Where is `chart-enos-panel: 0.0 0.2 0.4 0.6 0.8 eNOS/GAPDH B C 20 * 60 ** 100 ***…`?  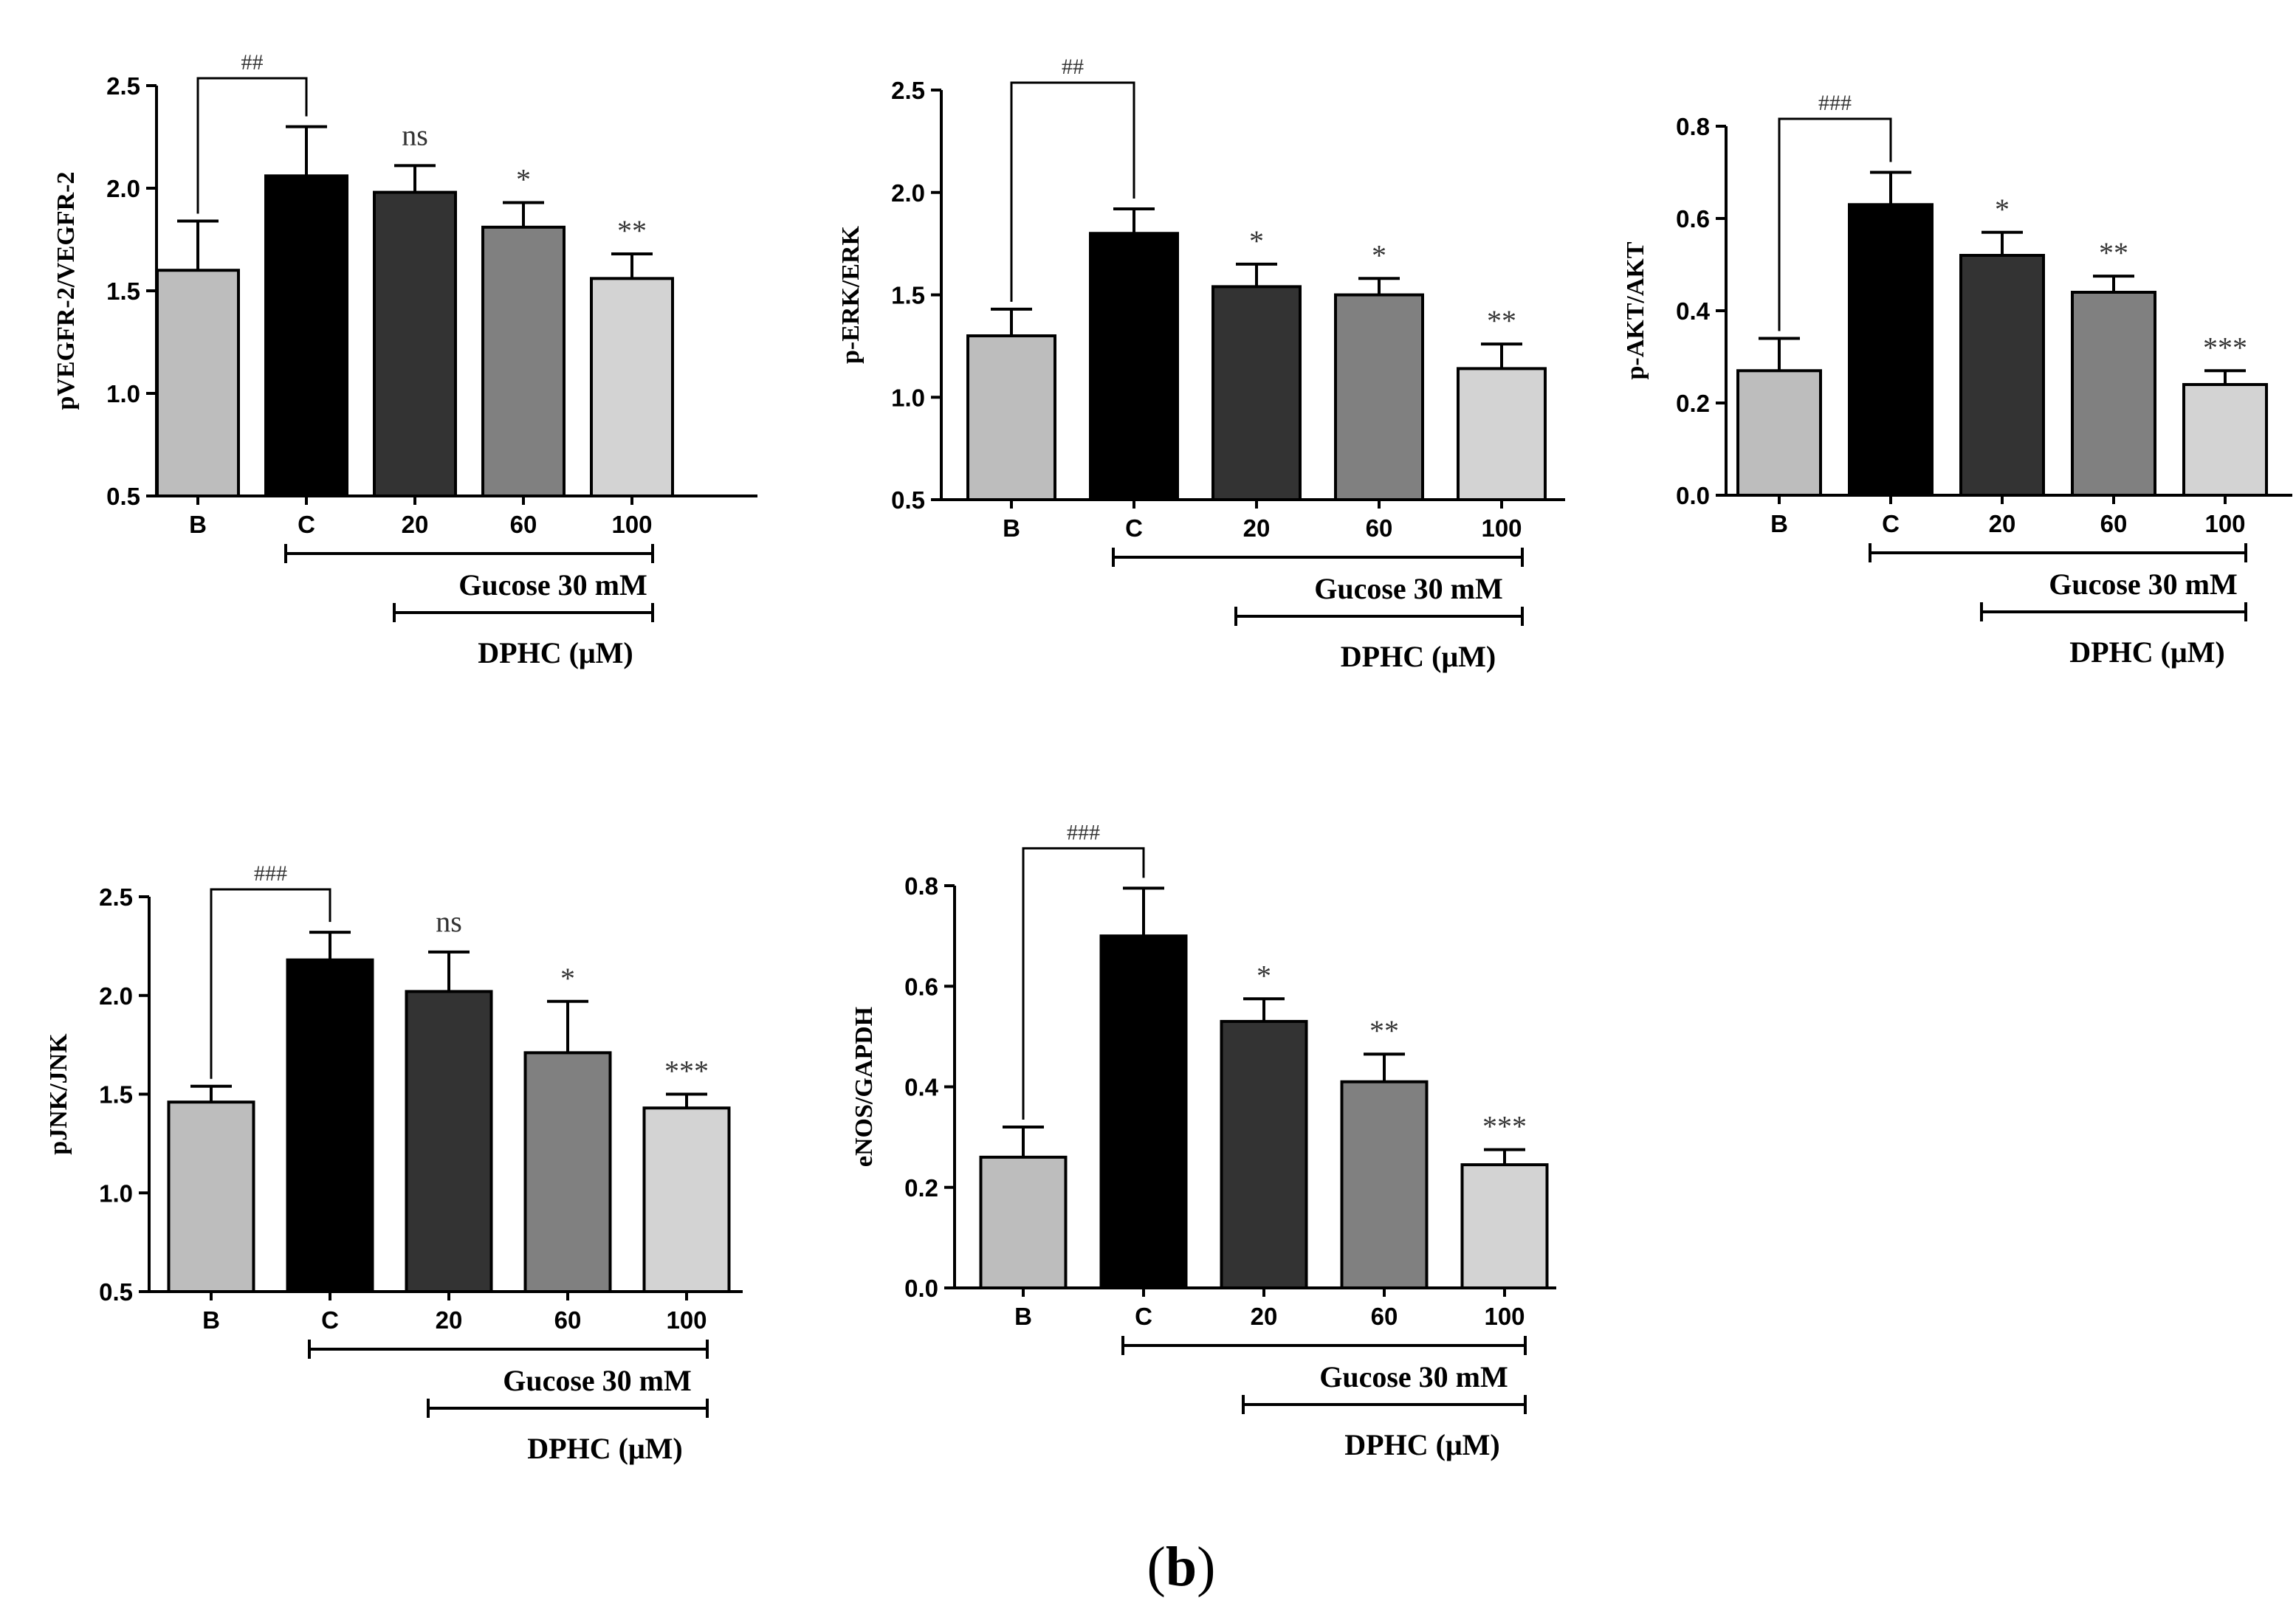 chart-enos-panel: 0.0 0.2 0.4 0.6 0.8 eNOS/GAPDH B C 20 * 60 ** 100 ***… is located at coordinates (1203, 1140).